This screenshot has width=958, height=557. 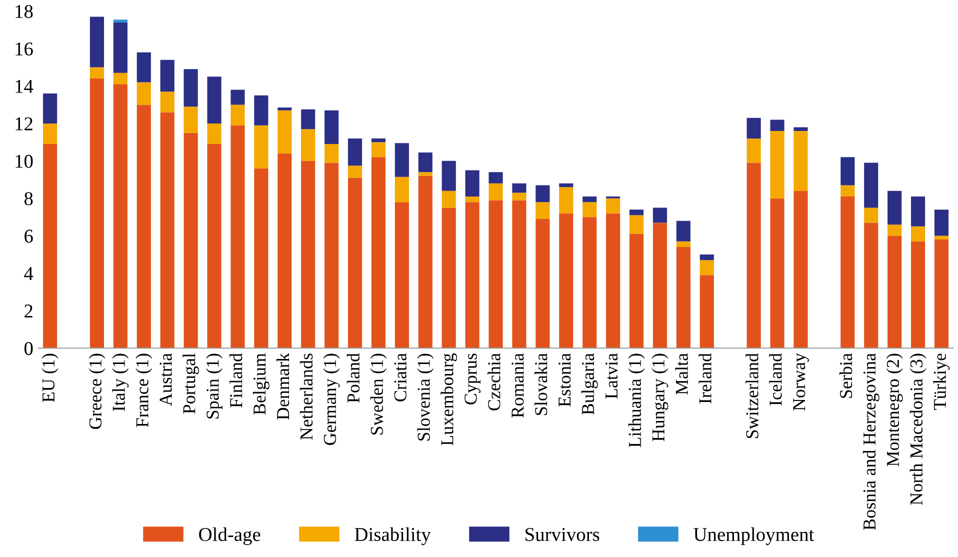 What do you see at coordinates (589, 384) in the screenshot?
I see `x-tick-label: Bulgaria` at bounding box center [589, 384].